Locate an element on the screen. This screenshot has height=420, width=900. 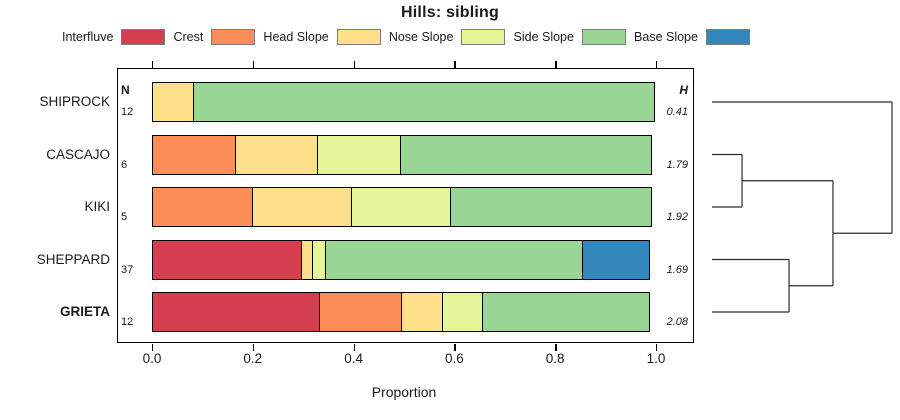
h-value: 1.69 is located at coordinates (677, 269).